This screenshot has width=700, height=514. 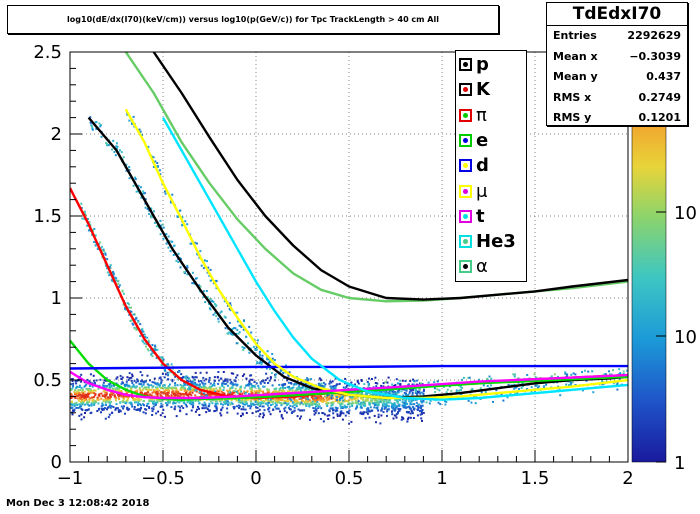 What do you see at coordinates (617, 98) in the screenshot?
I see `stats-row-rms-x: RMS x 0.2749` at bounding box center [617, 98].